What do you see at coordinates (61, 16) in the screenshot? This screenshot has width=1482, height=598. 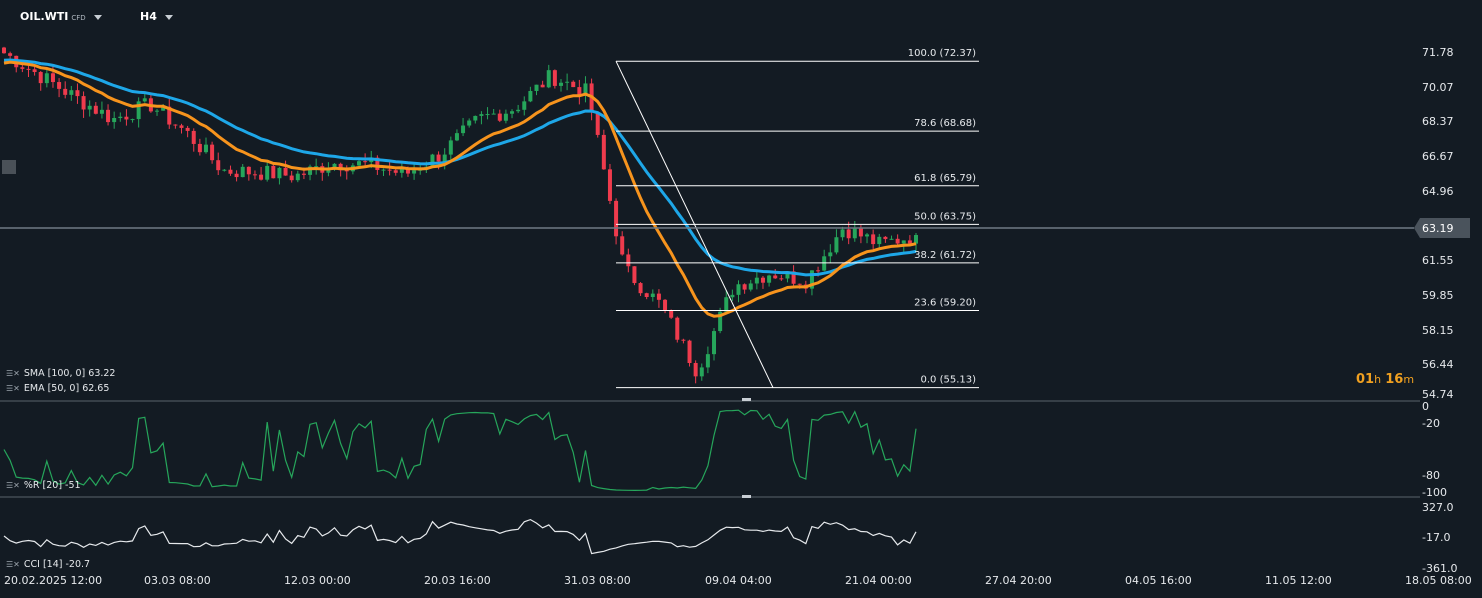 I see `symbol-selector: OIL.WTI CFD` at bounding box center [61, 16].